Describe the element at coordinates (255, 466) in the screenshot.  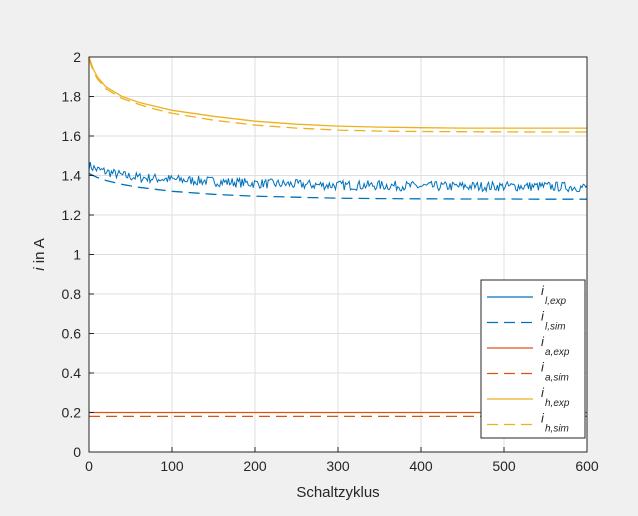
I see `x-tick-label: 200` at that location.